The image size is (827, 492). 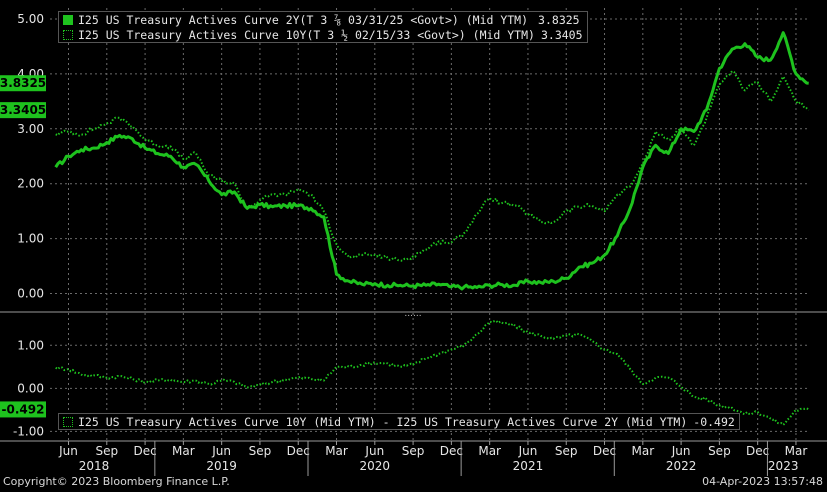 What do you see at coordinates (221, 466) in the screenshot?
I see `x-year-label: 2019` at bounding box center [221, 466].